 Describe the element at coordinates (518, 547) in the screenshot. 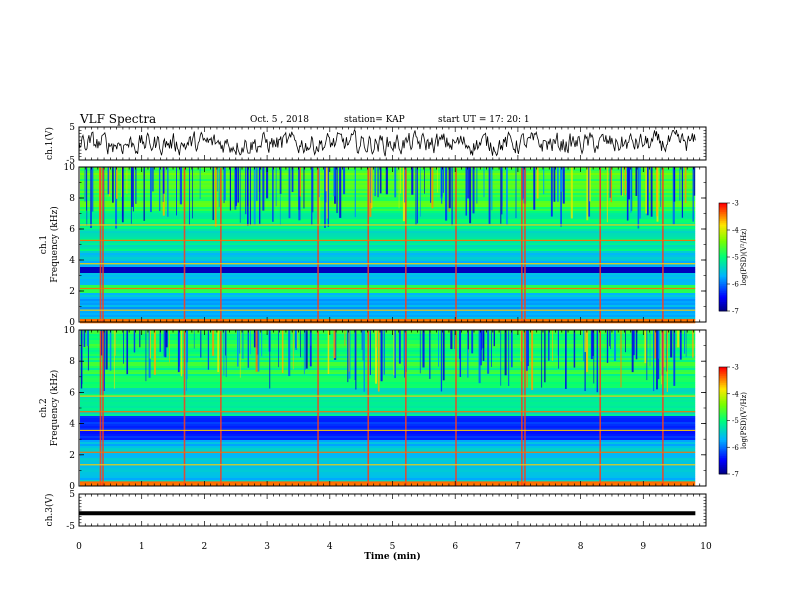

I see `xtick-label: 7` at that location.